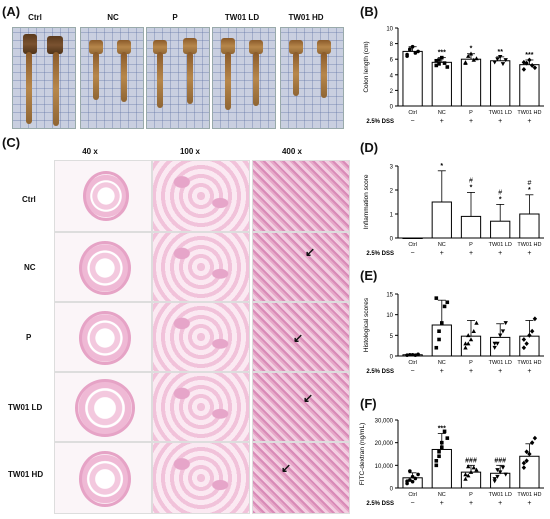 This screenshot has width=550, height=519. What do you see at coordinates (369, 275) in the screenshot?
I see `panel-label-e: (E)` at bounding box center [369, 275].